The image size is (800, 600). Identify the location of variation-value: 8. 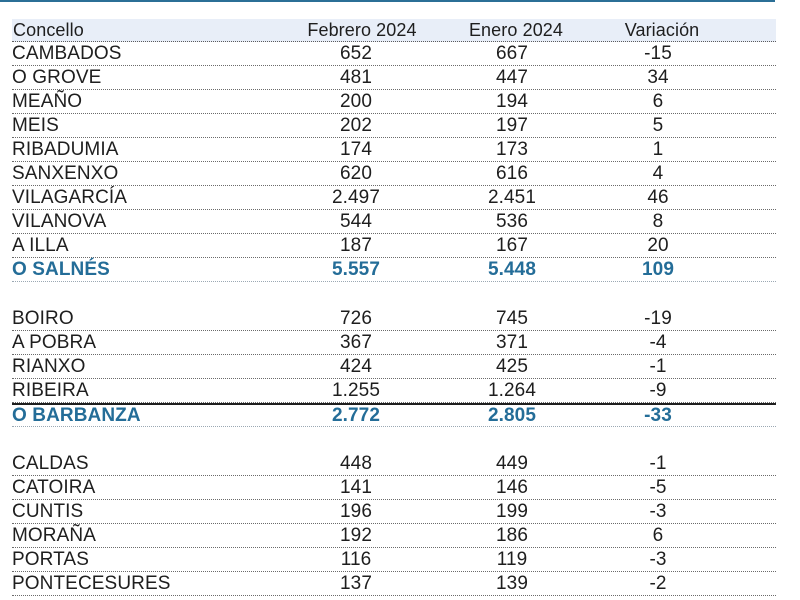
(658, 221).